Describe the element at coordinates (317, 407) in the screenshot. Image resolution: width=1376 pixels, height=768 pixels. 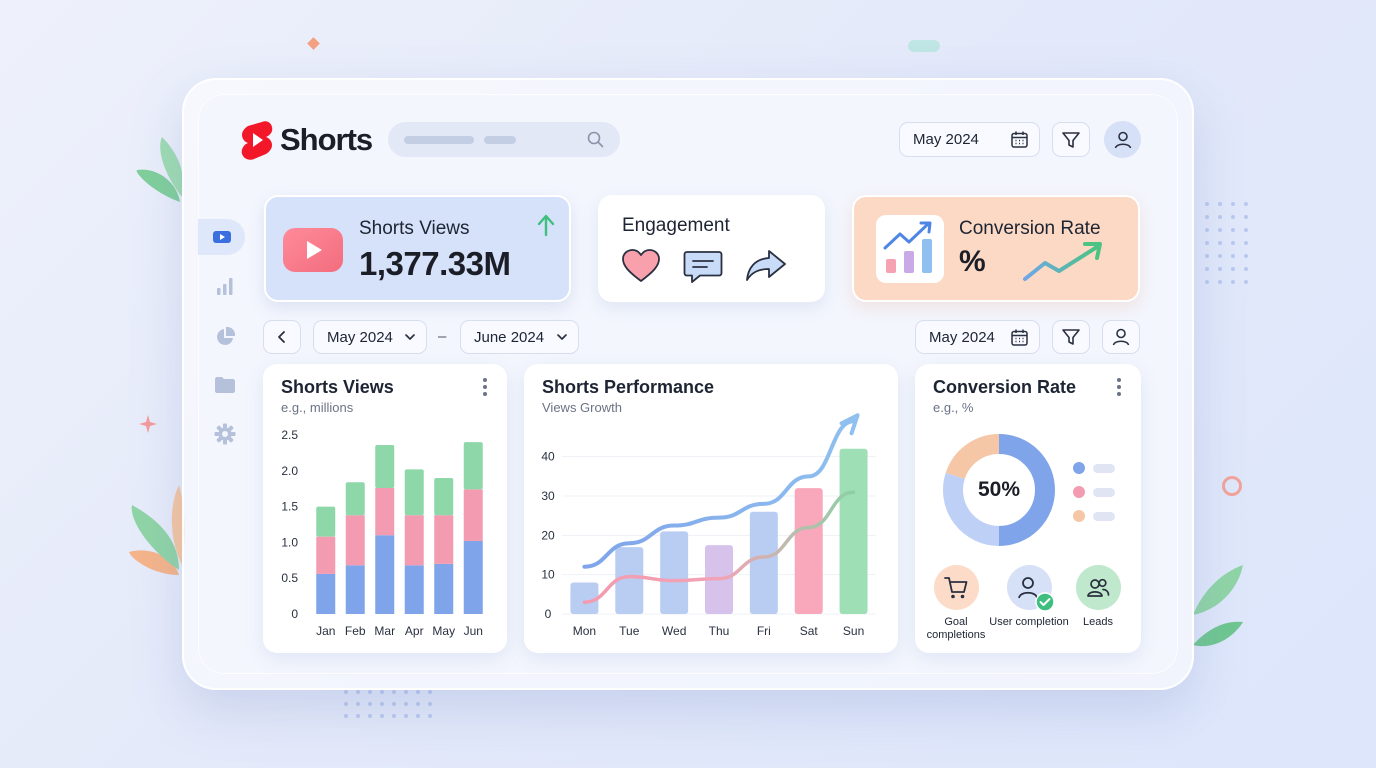
I see `views-card-subtitle: e.g., millions` at that location.